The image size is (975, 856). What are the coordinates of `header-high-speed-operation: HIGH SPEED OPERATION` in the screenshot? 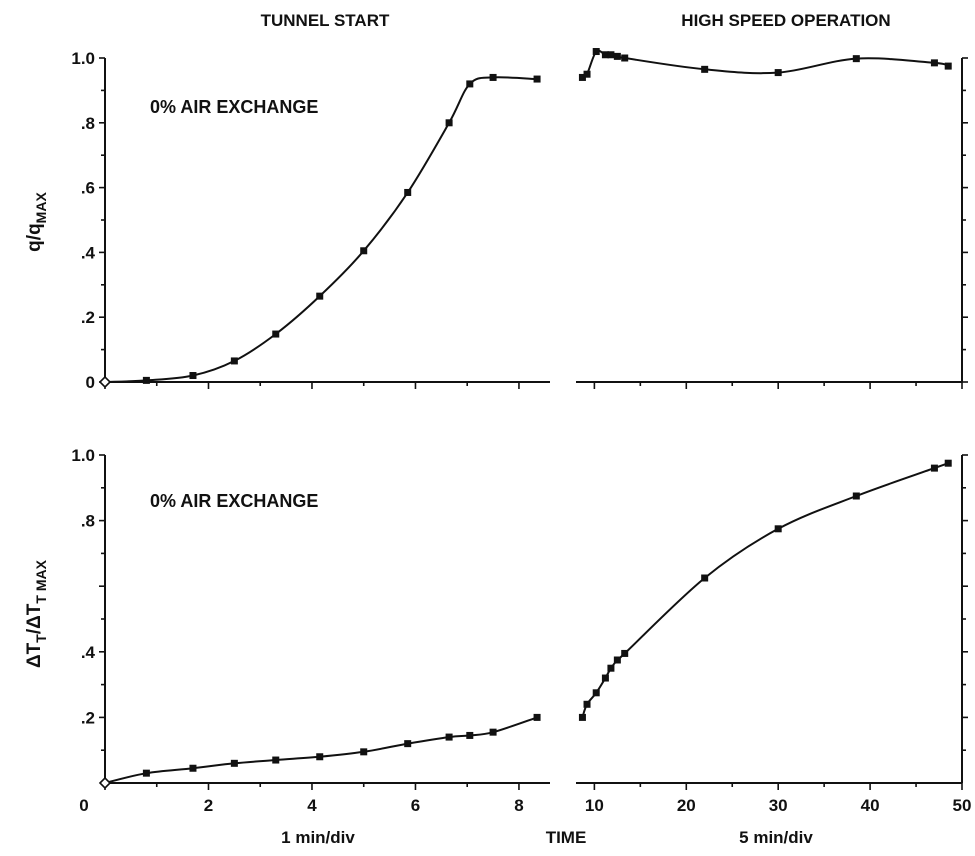 It's located at (785, 20).